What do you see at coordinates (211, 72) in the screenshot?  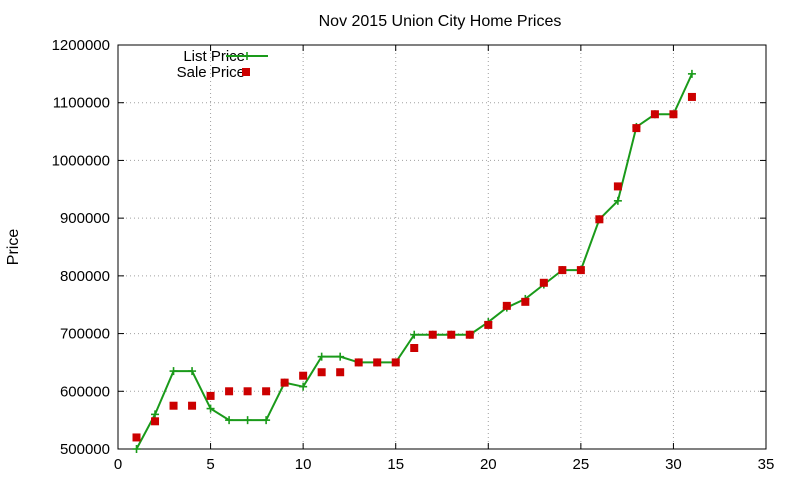 I see `legend-label: Sale Price` at bounding box center [211, 72].